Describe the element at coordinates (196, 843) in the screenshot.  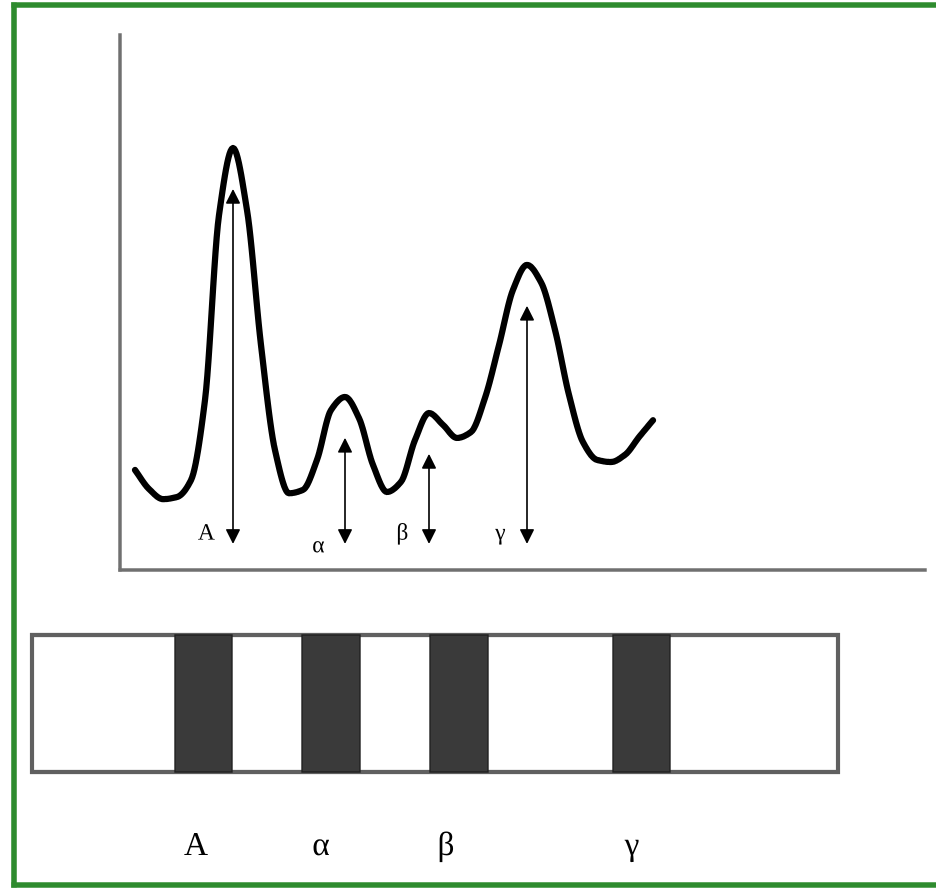
I see `text: A` at that location.